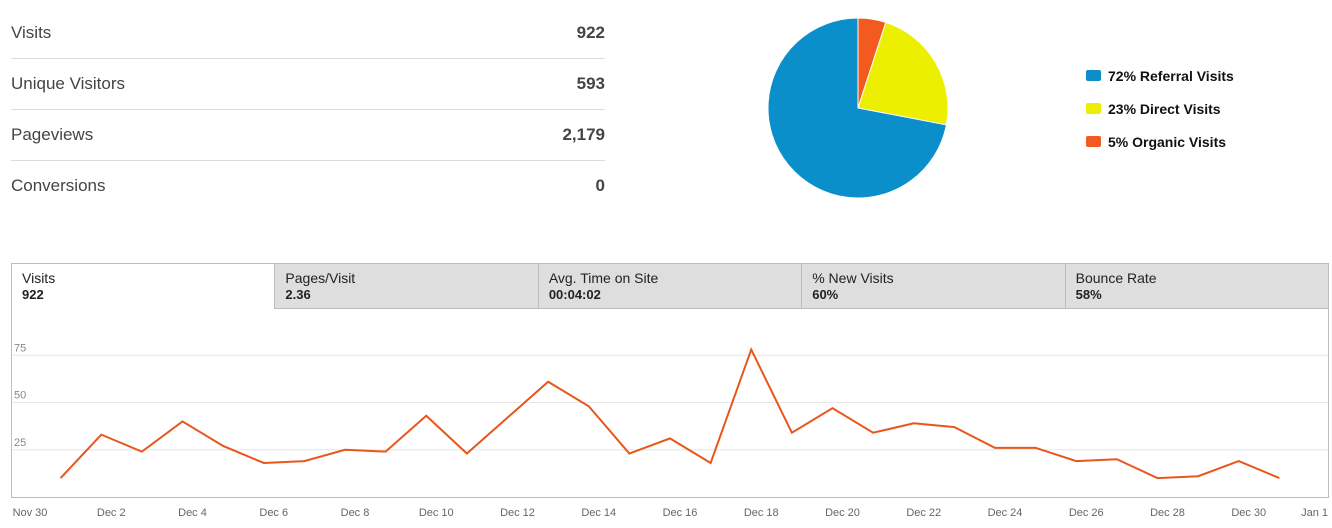  I want to click on pie-slice-referral, so click(857, 108).